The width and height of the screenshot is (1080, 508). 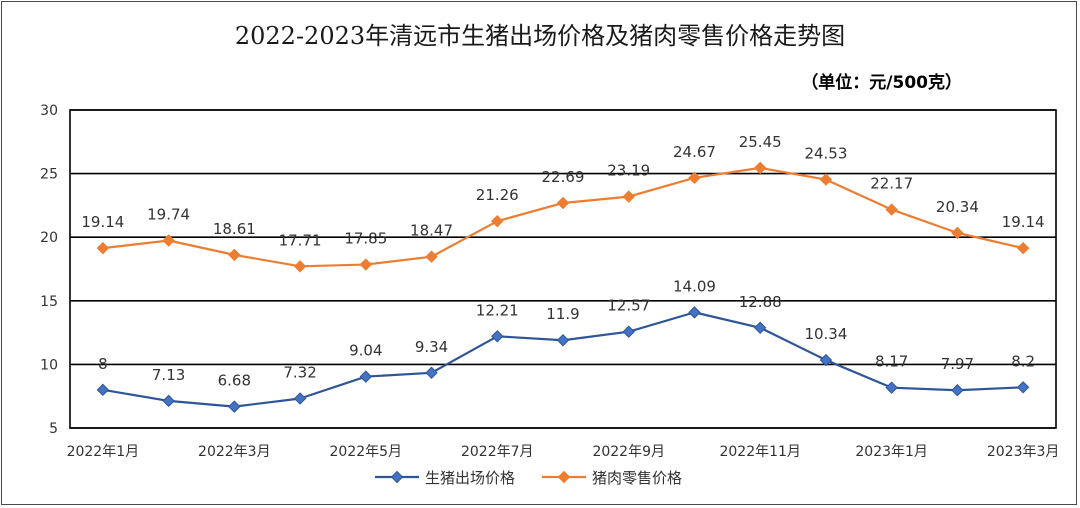 I want to click on data-label: 18.61, so click(x=234, y=229).